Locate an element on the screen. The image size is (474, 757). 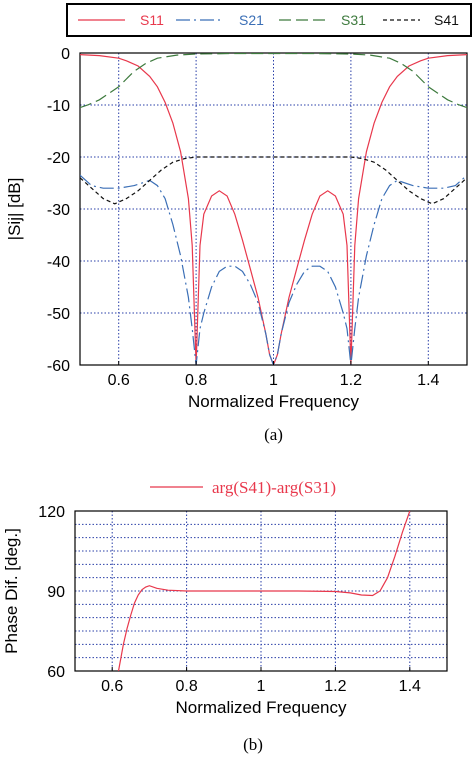
legend-b: arg(S41)-arg(S31) is located at coordinates (243, 487).